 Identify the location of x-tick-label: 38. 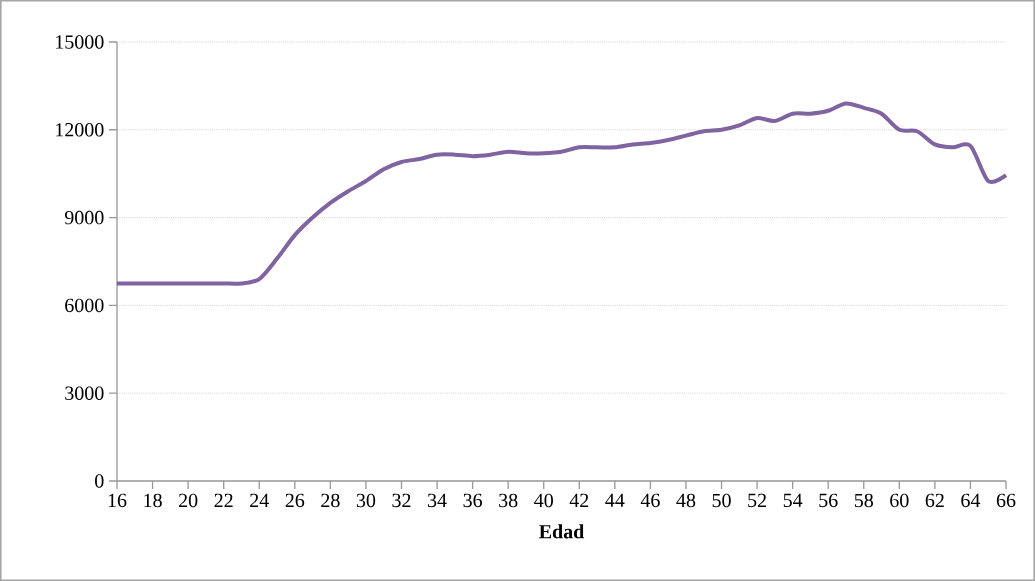
(508, 500).